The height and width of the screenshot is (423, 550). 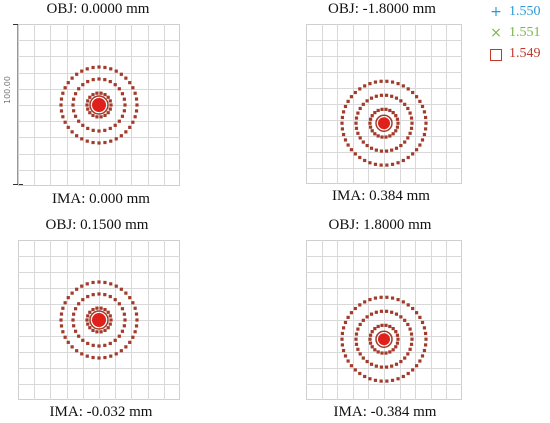 What do you see at coordinates (382, 9) in the screenshot?
I see `panel-tr-obj-label: OBJ: -1.8000 mm` at bounding box center [382, 9].